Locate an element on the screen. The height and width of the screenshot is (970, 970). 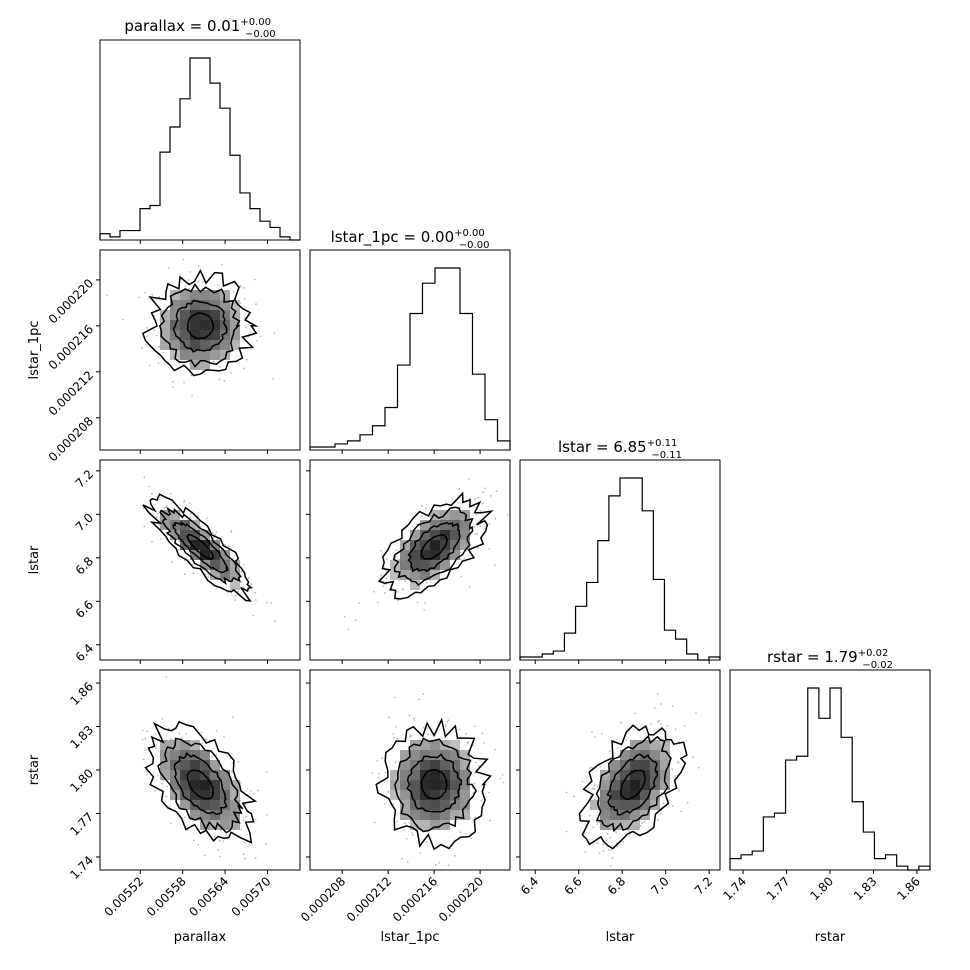
title-parallax-minus: −0.00 is located at coordinates (260, 34).